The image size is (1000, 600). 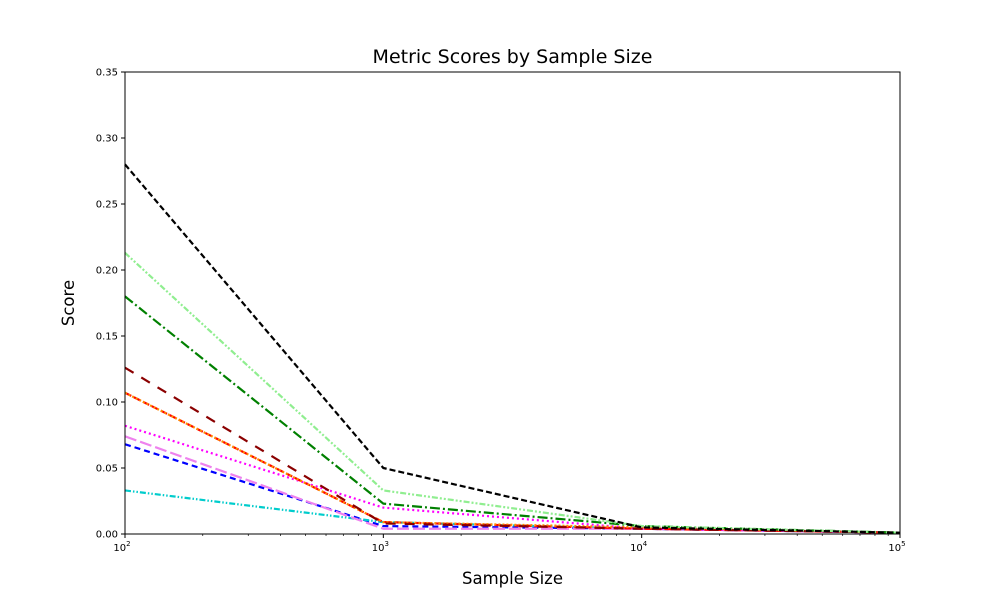 What do you see at coordinates (107, 403) in the screenshot?
I see `y-tick-label: 0.10` at bounding box center [107, 403].